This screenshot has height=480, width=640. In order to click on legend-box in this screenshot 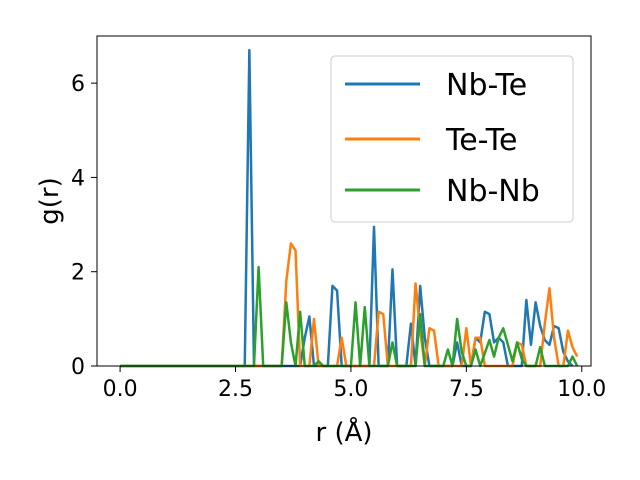, I will do `click(452, 139)`.